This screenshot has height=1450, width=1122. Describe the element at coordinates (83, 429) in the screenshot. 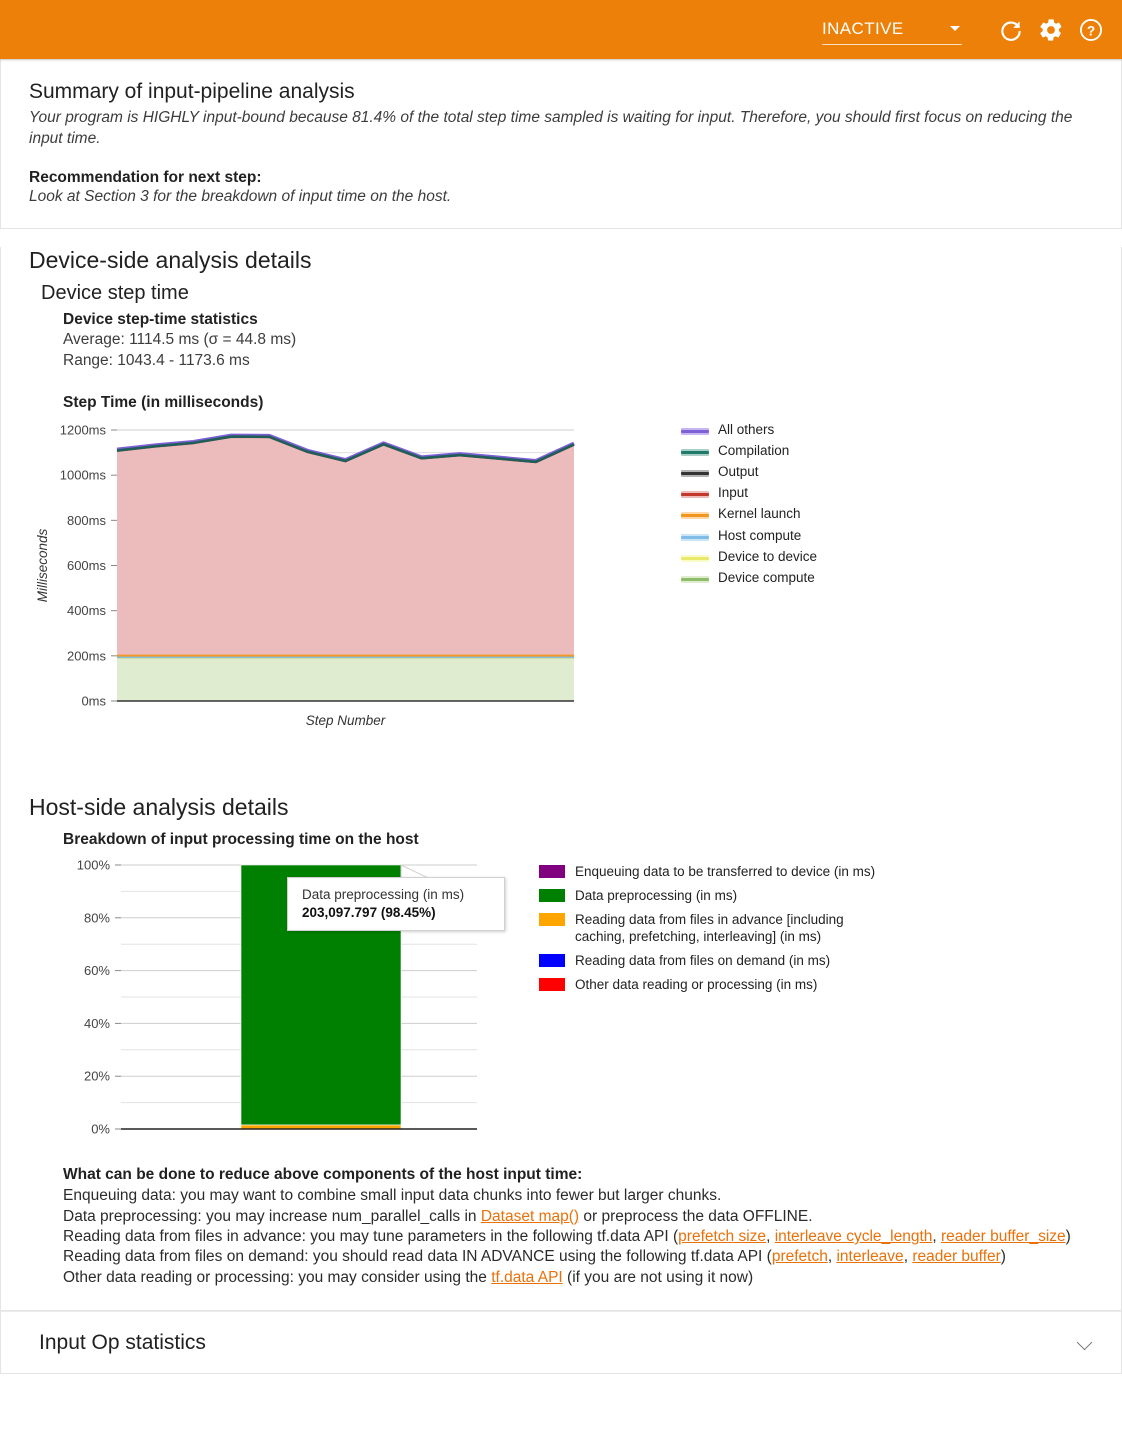

I see `svg-text: 1200ms` at that location.